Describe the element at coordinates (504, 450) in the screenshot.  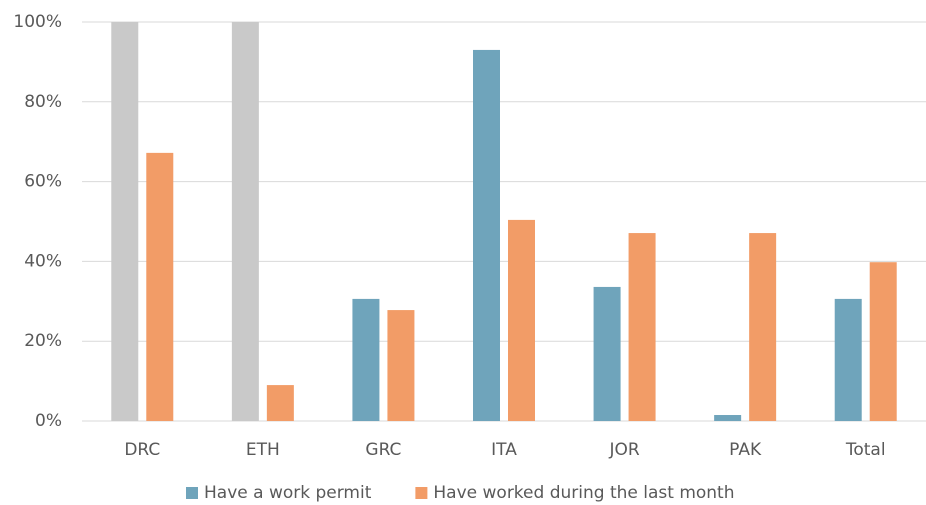
I see `x-tick-label: ITA` at that location.